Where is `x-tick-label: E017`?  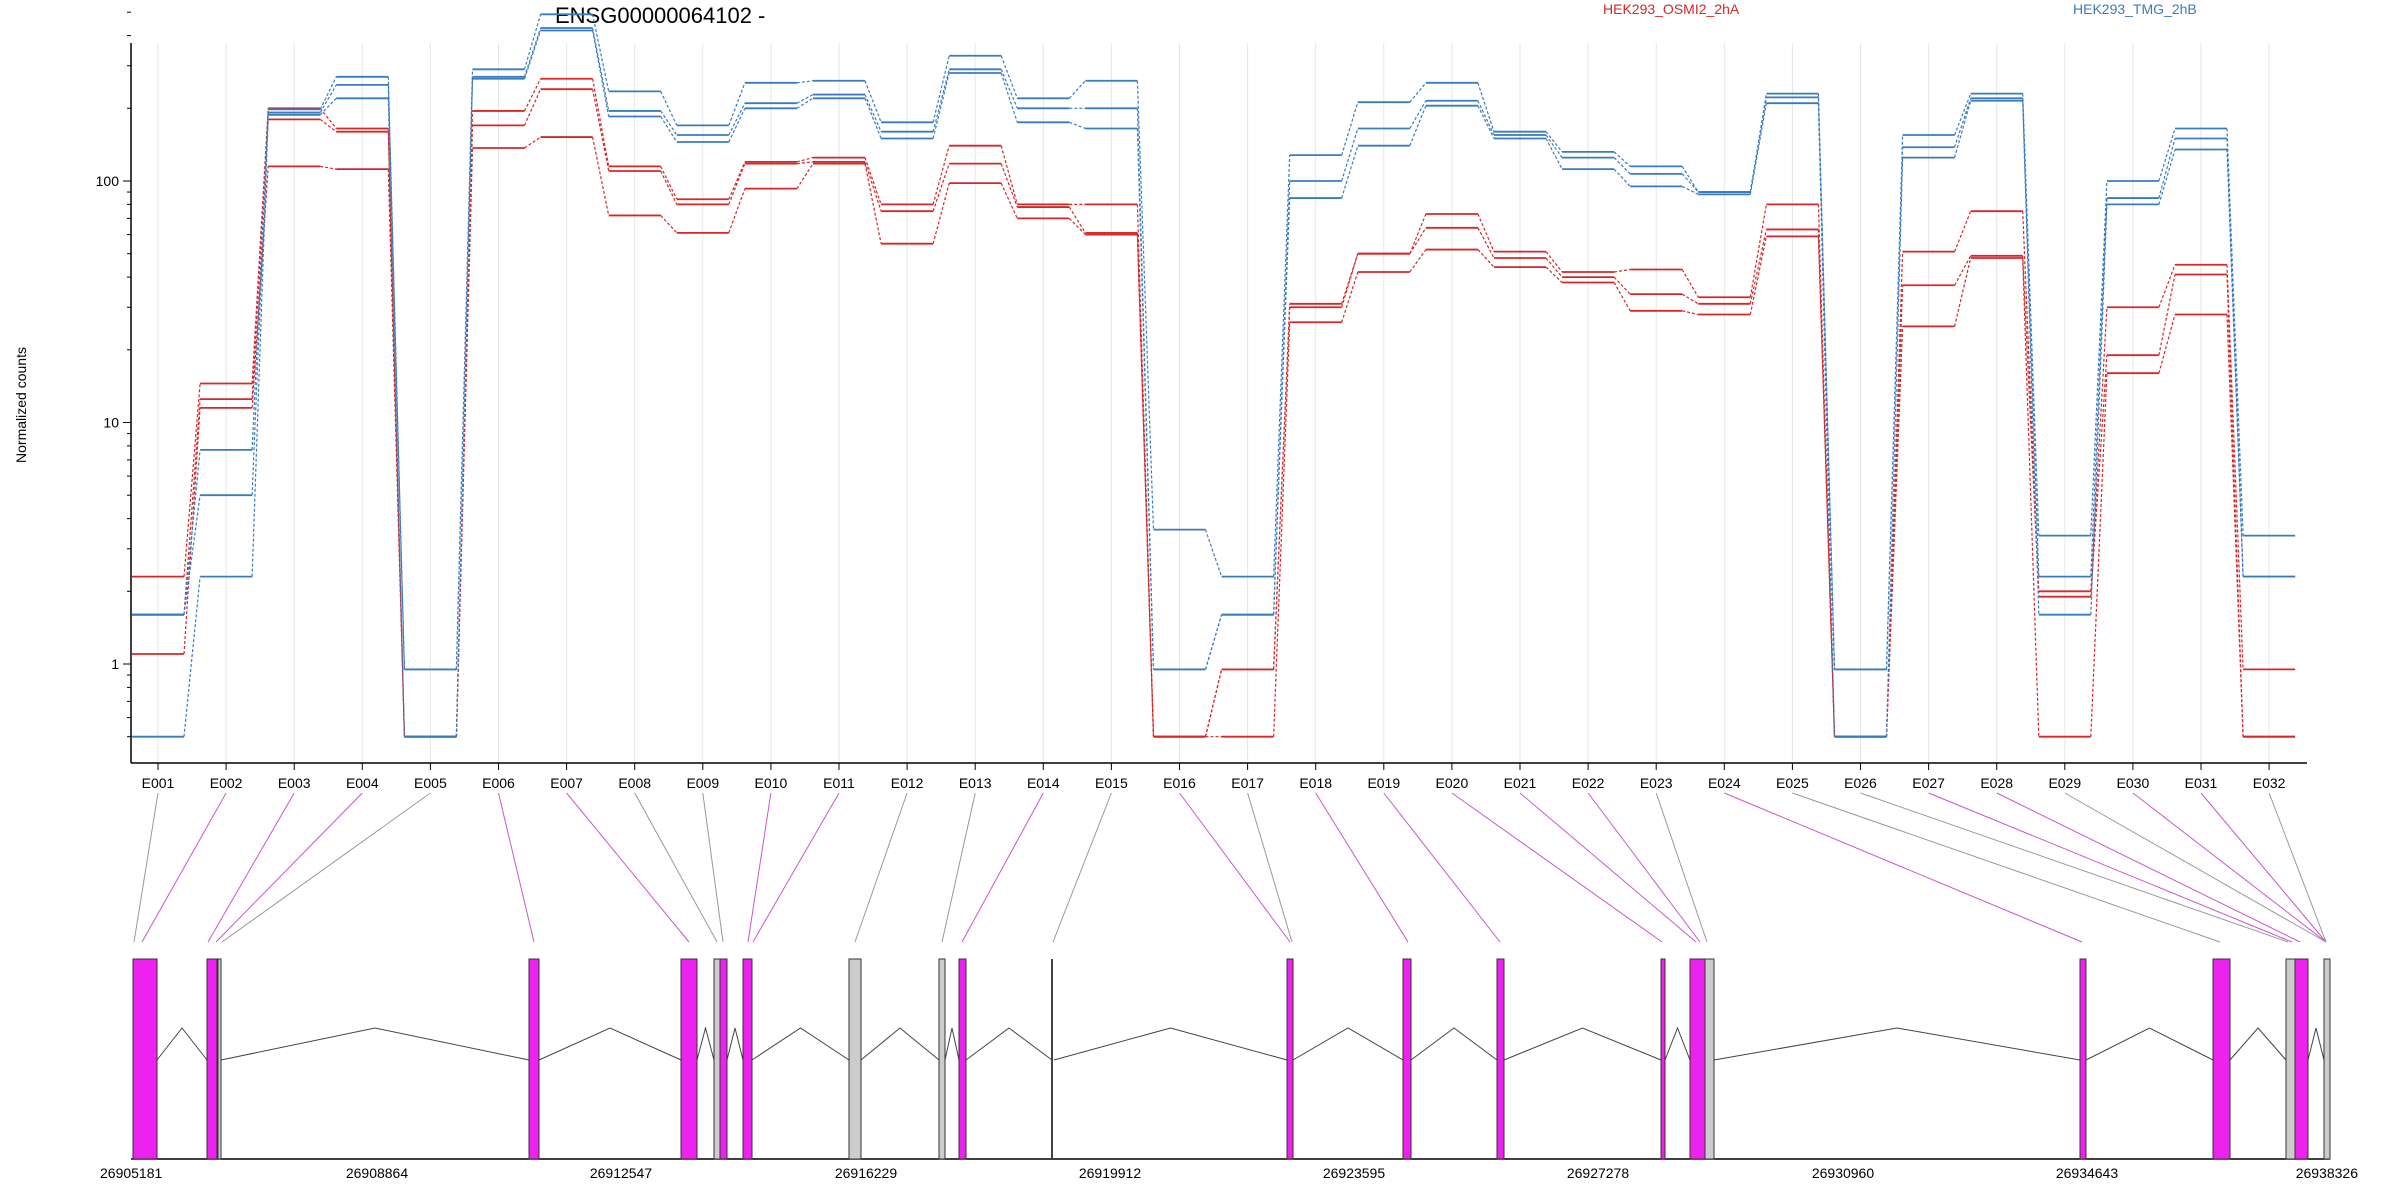
x-tick-label: E017 is located at coordinates (1247, 783).